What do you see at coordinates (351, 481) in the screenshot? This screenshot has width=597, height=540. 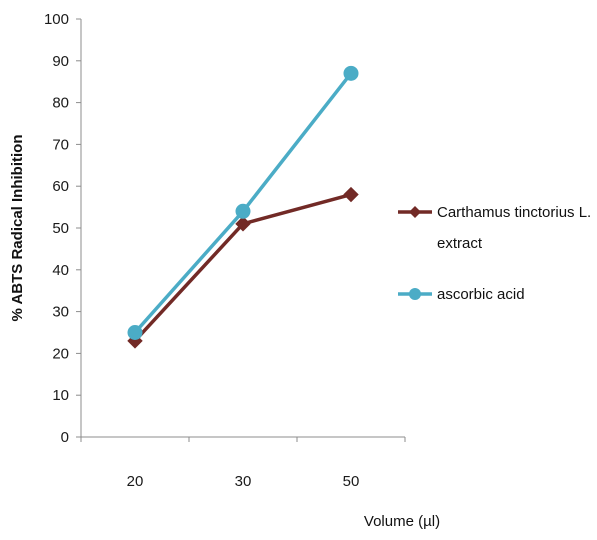 I see `x-tick-label: 50` at bounding box center [351, 481].